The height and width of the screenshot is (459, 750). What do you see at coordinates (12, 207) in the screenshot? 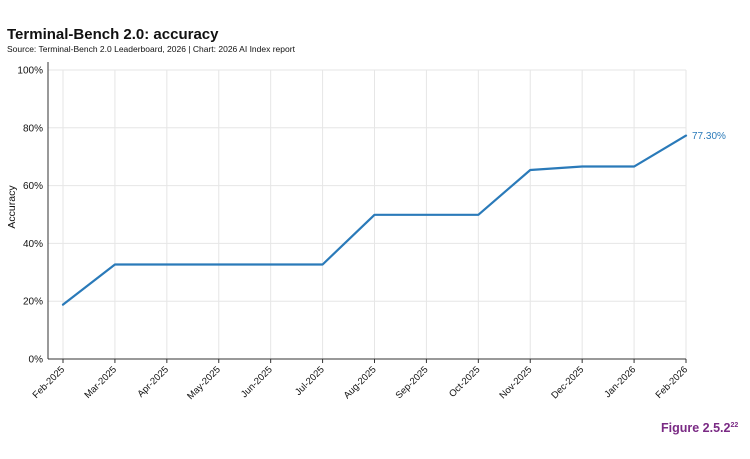
I see `y-axis-title: Accuracy` at bounding box center [12, 207].